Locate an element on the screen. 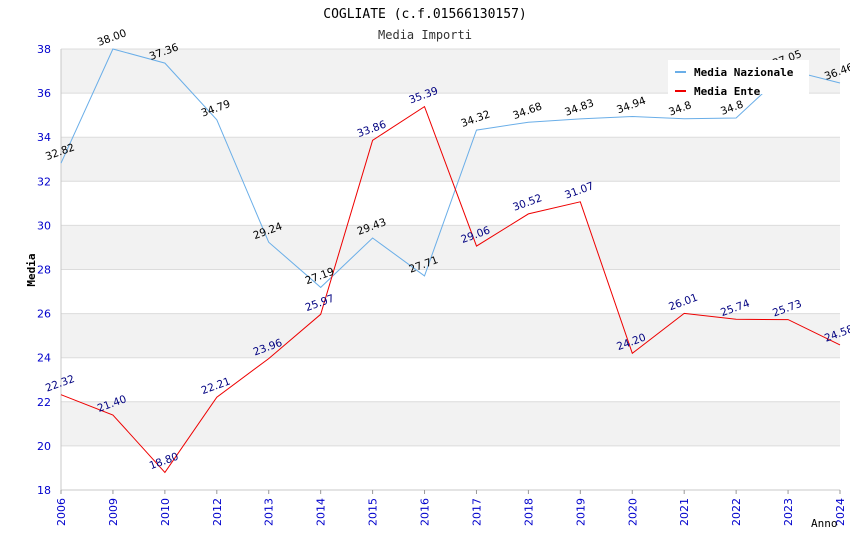 Image resolution: width=850 pixels, height=550 pixels. y-tick-label: 20 is located at coordinates (44, 446).